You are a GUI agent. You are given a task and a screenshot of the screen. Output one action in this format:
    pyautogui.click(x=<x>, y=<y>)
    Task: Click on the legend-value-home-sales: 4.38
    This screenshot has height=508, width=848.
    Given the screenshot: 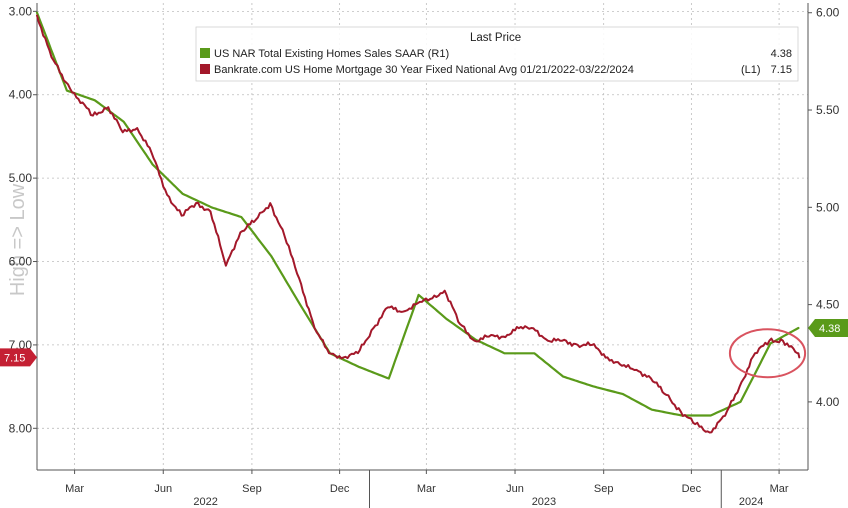 What is the action you would take?
    pyautogui.click(x=781, y=54)
    